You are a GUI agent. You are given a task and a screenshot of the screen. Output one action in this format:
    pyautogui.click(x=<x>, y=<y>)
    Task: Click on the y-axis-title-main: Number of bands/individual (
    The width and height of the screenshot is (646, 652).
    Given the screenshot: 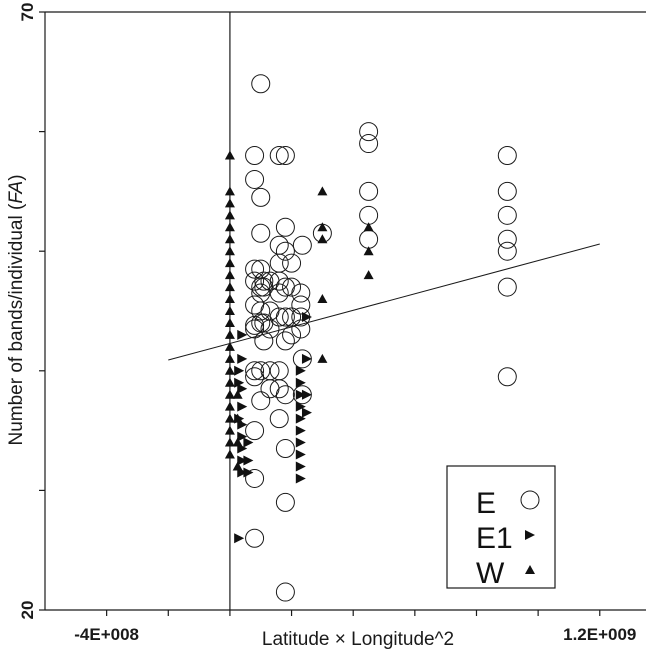 What is the action you would take?
    pyautogui.click(x=16, y=324)
    